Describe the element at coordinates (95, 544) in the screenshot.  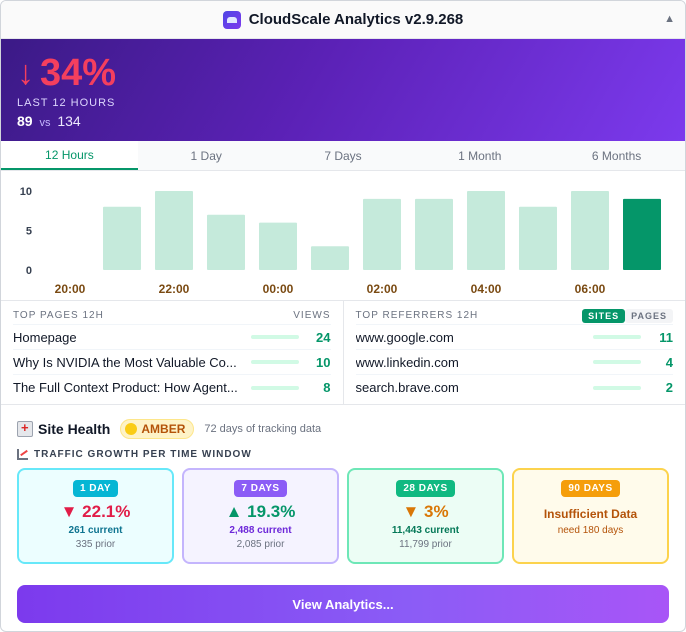
I see `prior-count: 335 prior` at that location.